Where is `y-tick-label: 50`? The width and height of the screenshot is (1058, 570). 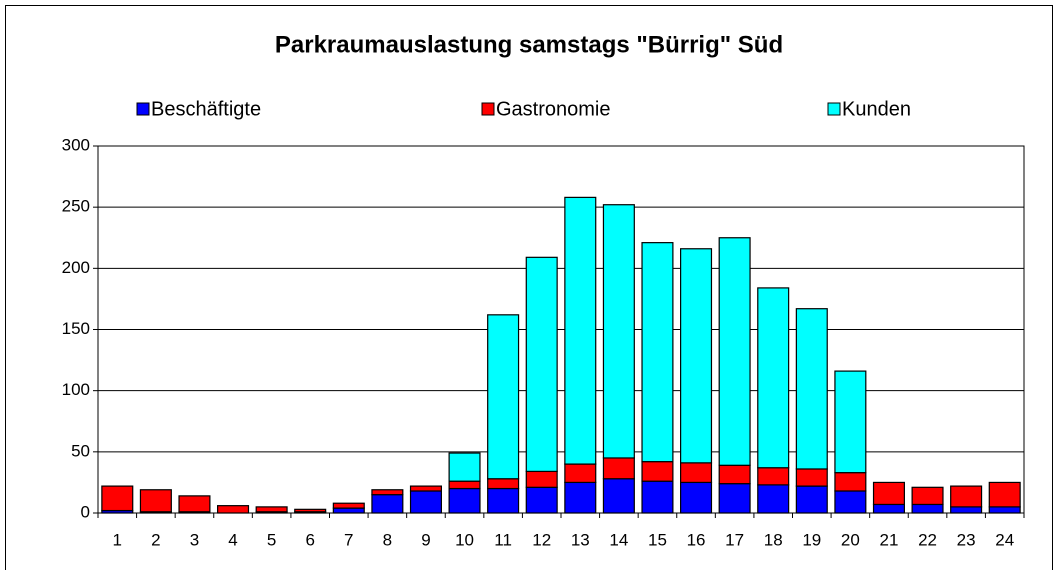
y-tick-label: 50 is located at coordinates (80, 450).